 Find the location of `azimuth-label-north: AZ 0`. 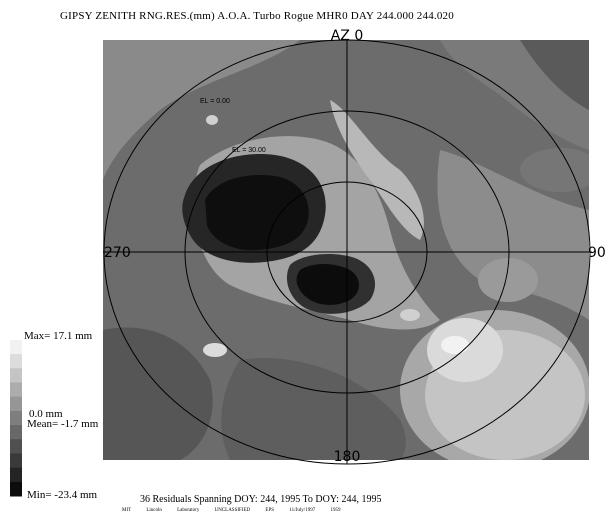

azimuth-label-north: AZ 0 is located at coordinates (347, 36).